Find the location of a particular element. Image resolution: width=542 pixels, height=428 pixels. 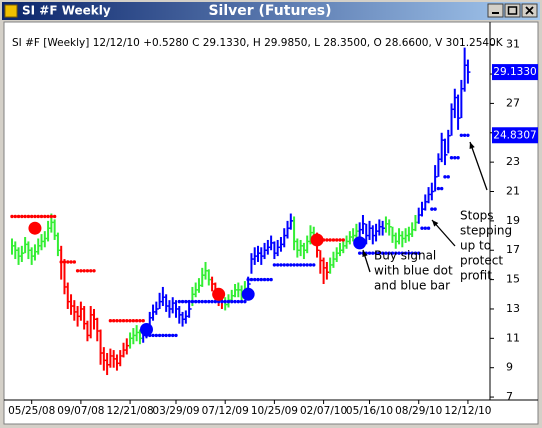

arrow-head is located at coordinates (365, 253).